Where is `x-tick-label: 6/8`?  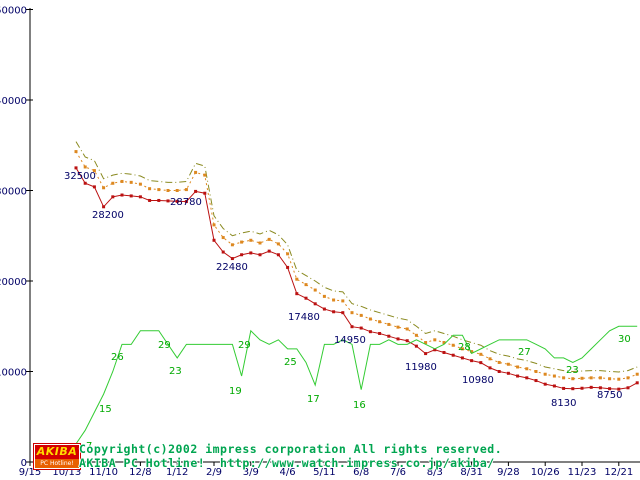 x-tick-label: 6/8 is located at coordinates (361, 472).